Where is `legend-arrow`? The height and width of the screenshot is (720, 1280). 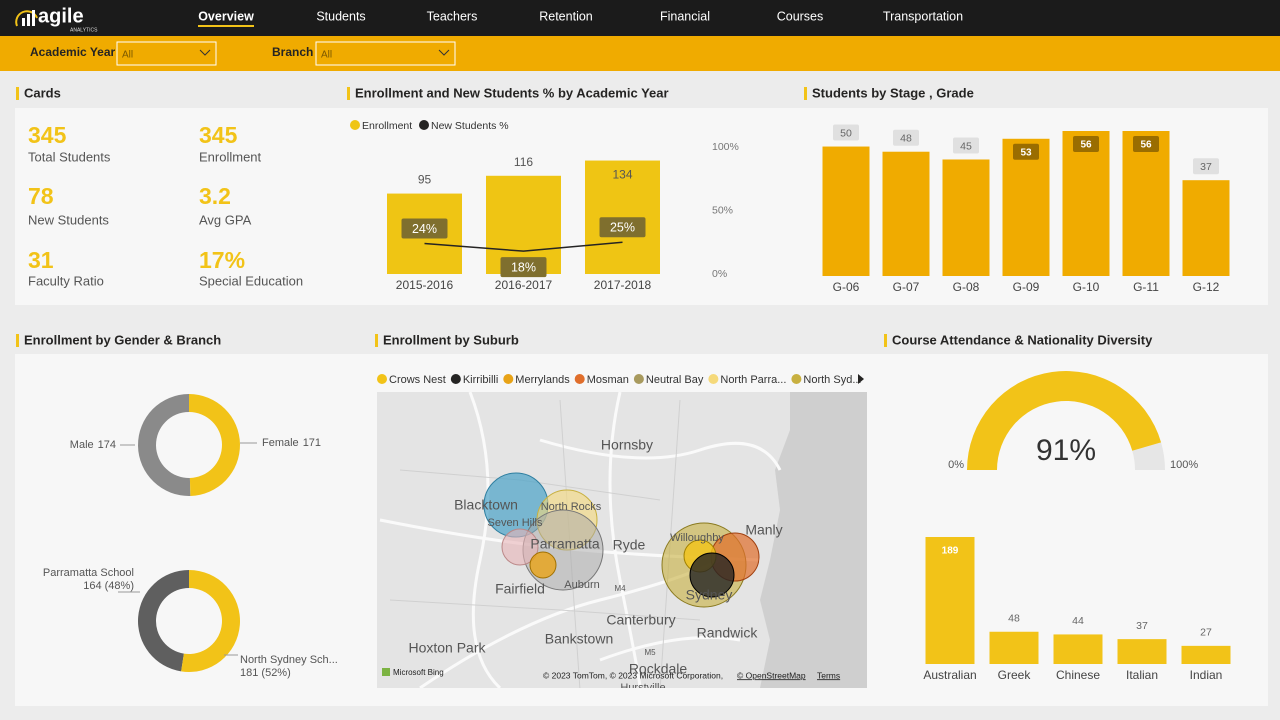
legend-arrow is located at coordinates (861, 379).